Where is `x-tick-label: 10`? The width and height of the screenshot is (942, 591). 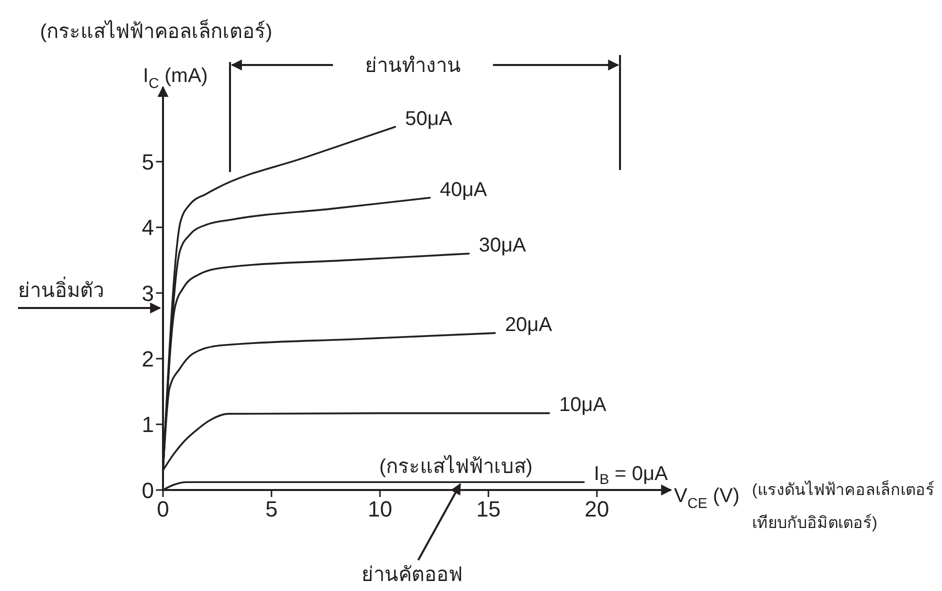 x-tick-label: 10 is located at coordinates (380, 509).